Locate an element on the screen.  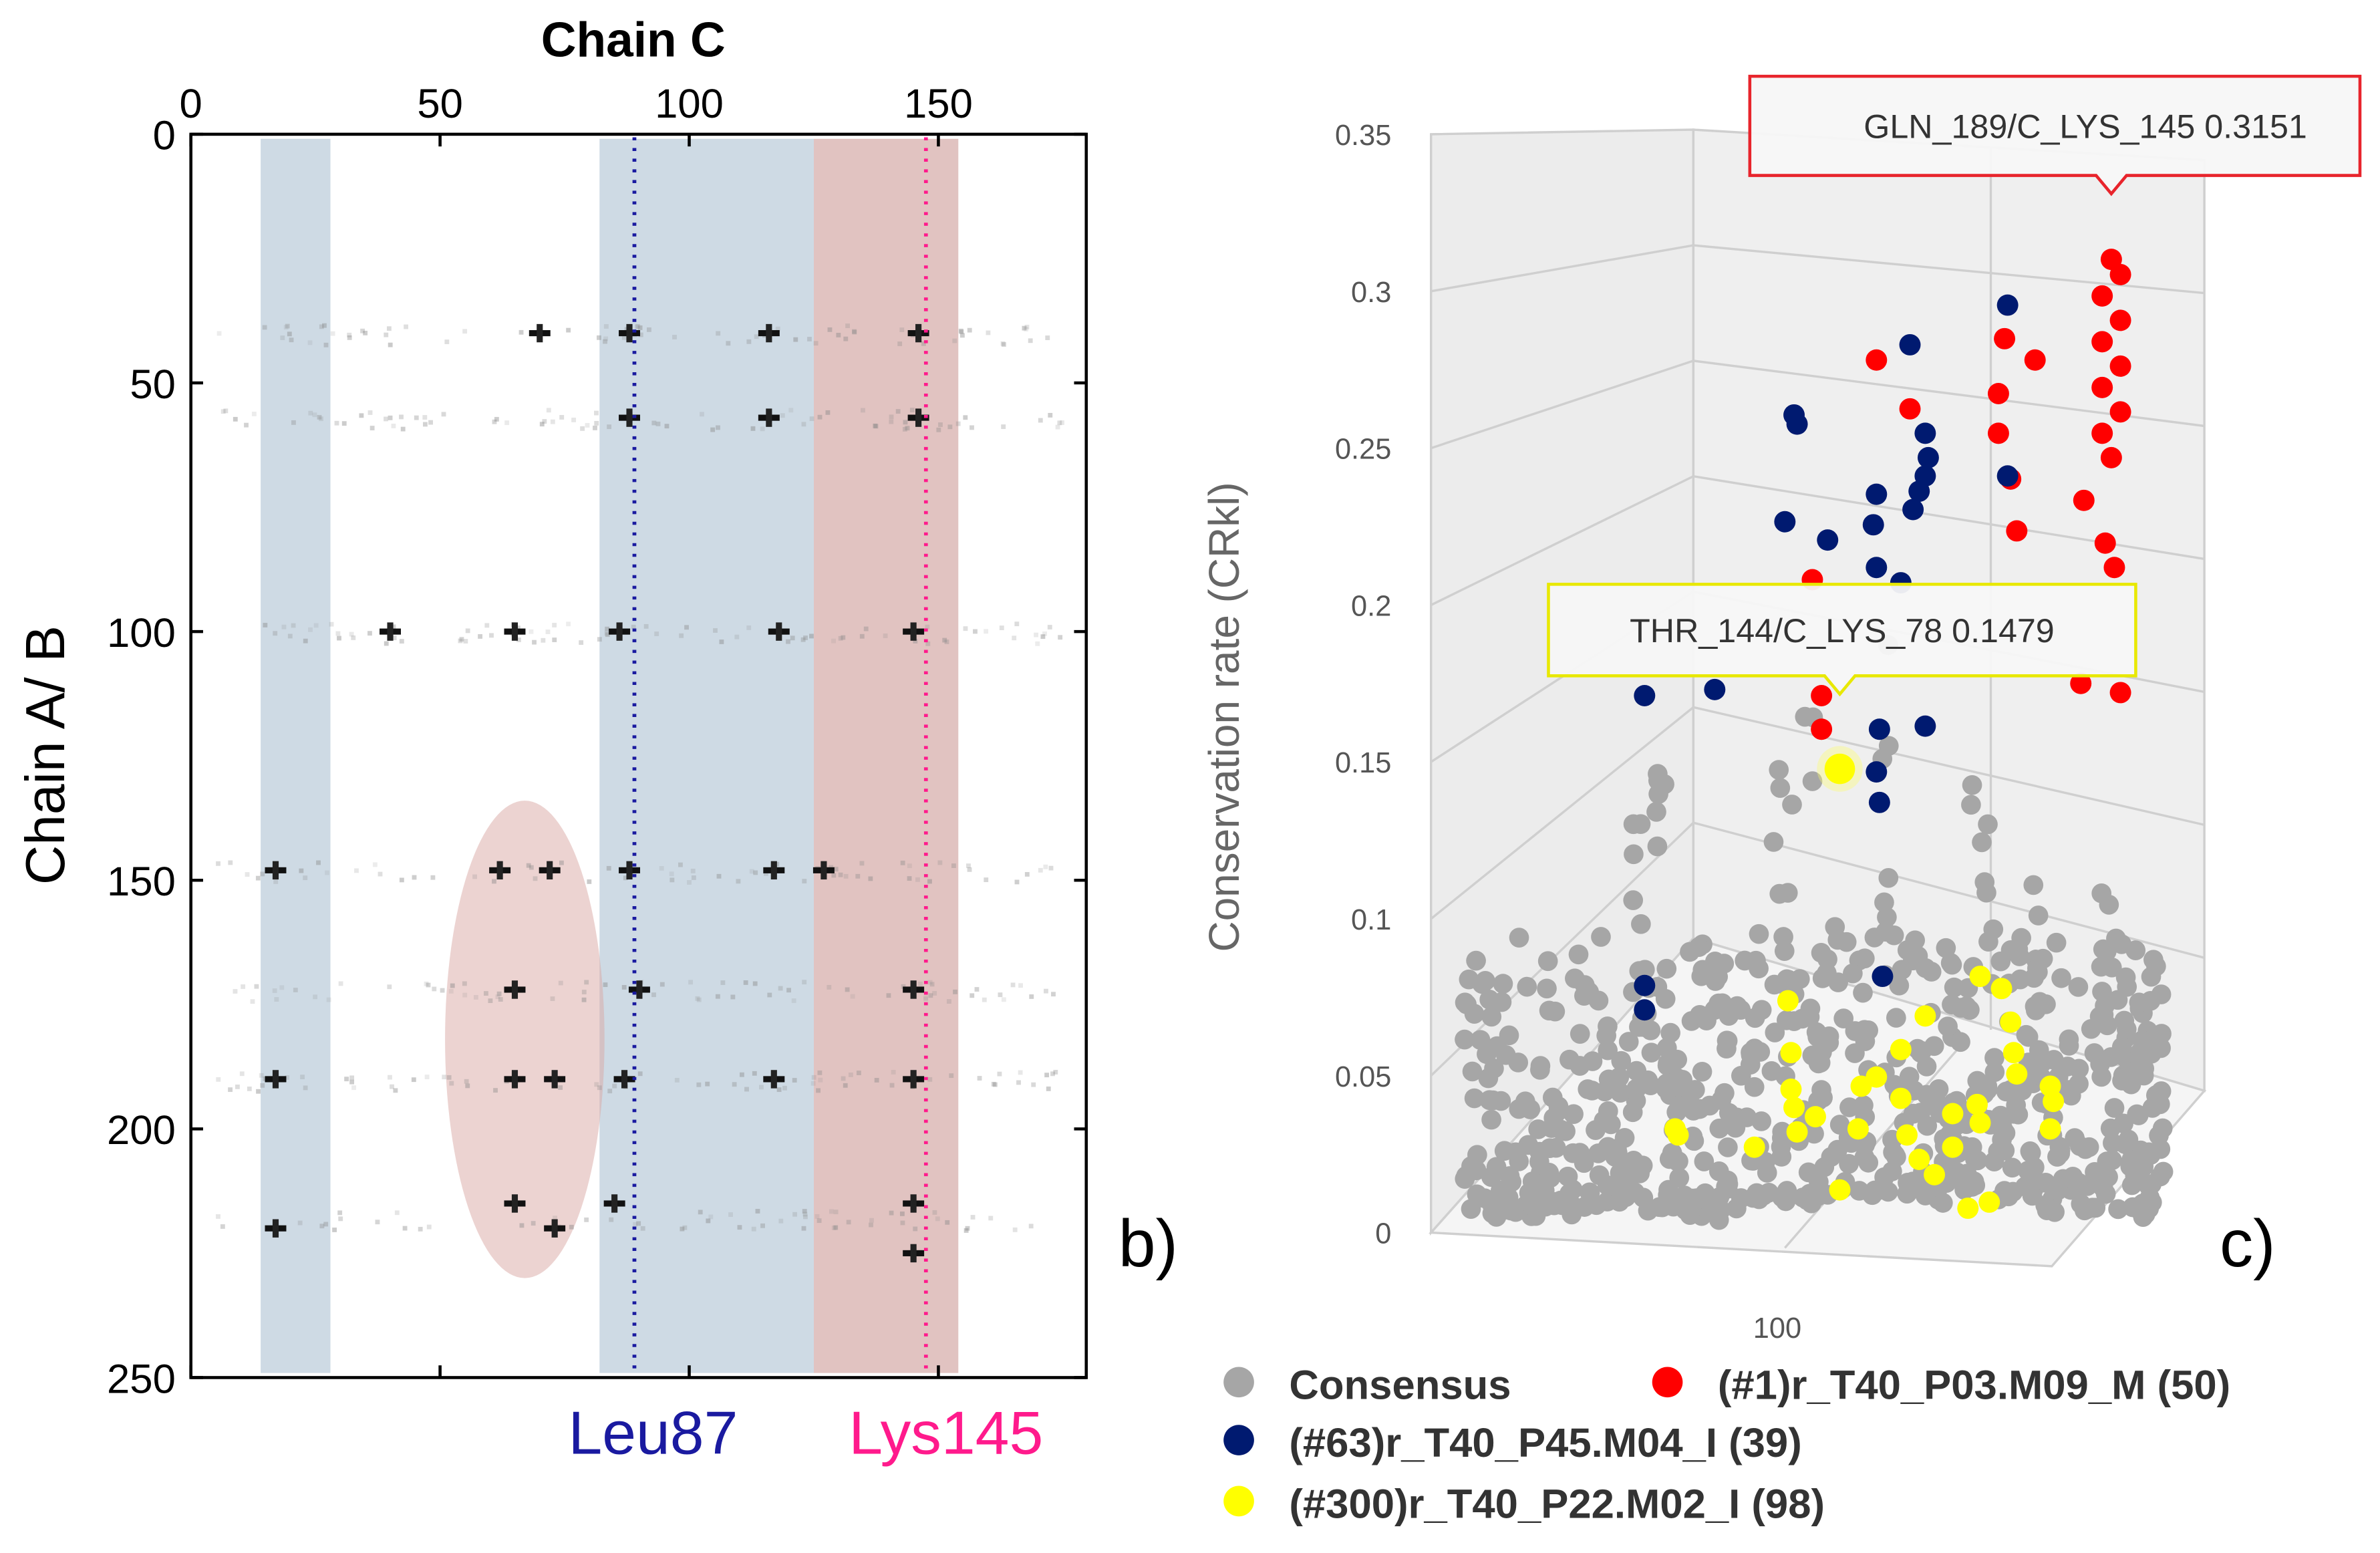
y-tick-label: 200 is located at coordinates (141, 1130).